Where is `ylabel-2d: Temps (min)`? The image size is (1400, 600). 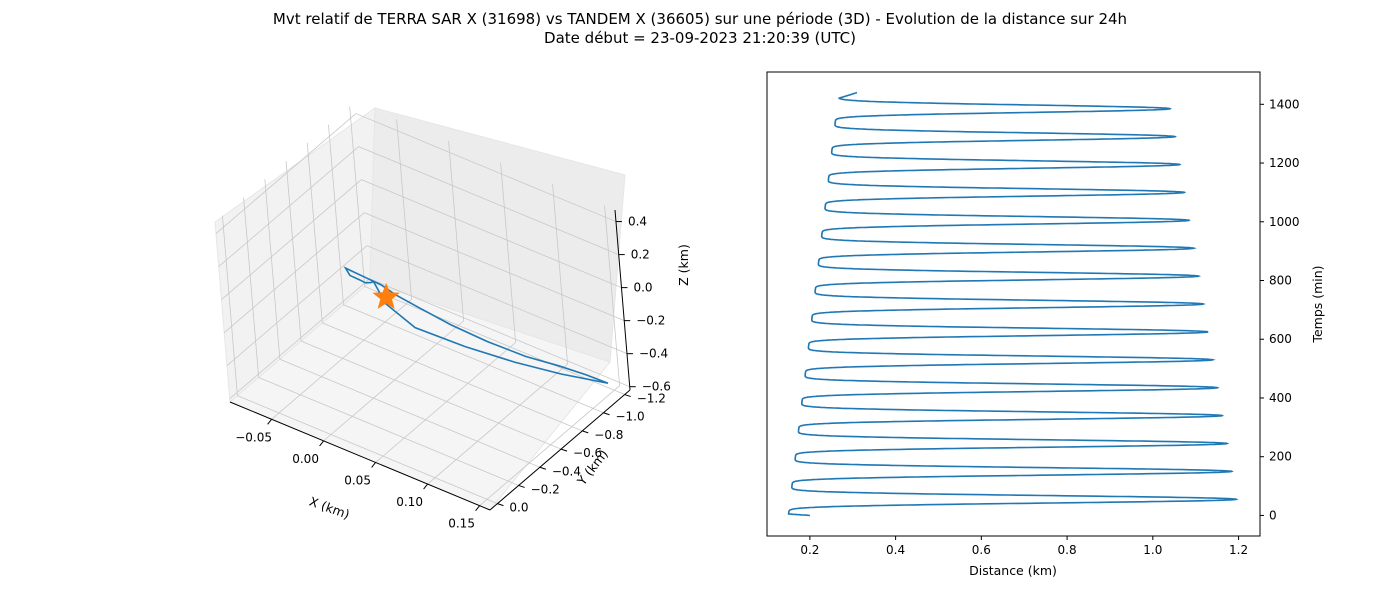 ylabel-2d: Temps (min) is located at coordinates (1317, 304).